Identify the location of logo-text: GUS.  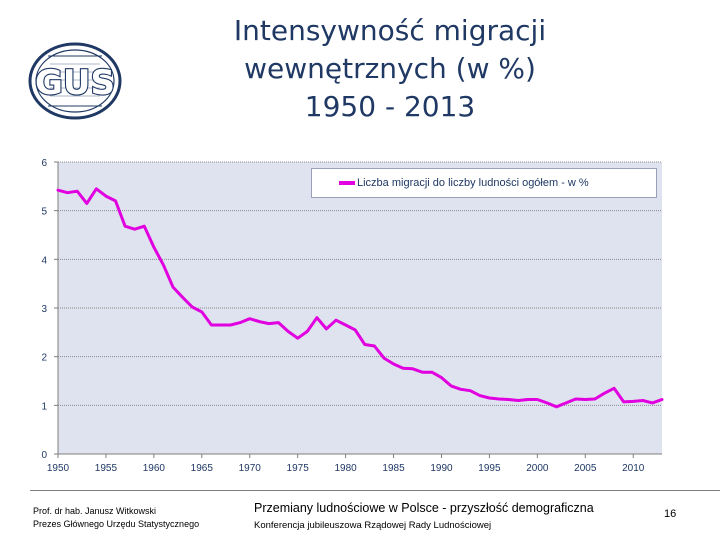
(75, 83).